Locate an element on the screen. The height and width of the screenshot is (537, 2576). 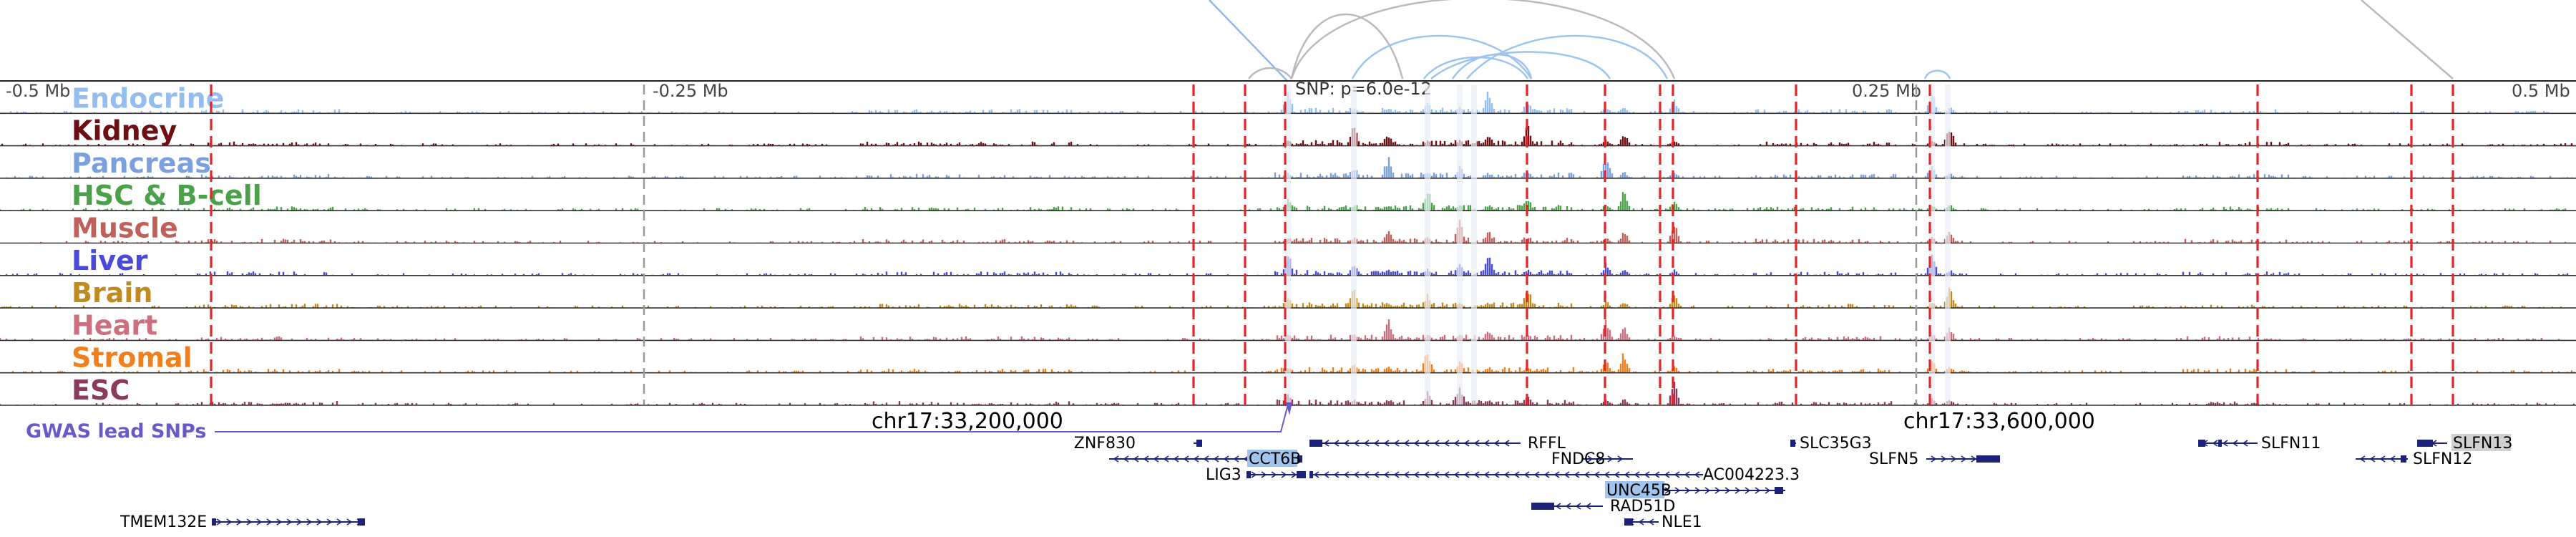
gene-rad51d: RAD51D is located at coordinates (1603, 507).